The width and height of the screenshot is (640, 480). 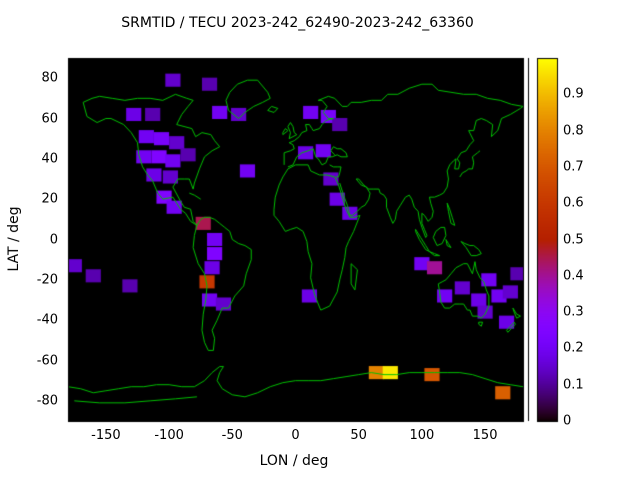 What do you see at coordinates (485, 435) in the screenshot?
I see `xtick-label: 150` at bounding box center [485, 435].